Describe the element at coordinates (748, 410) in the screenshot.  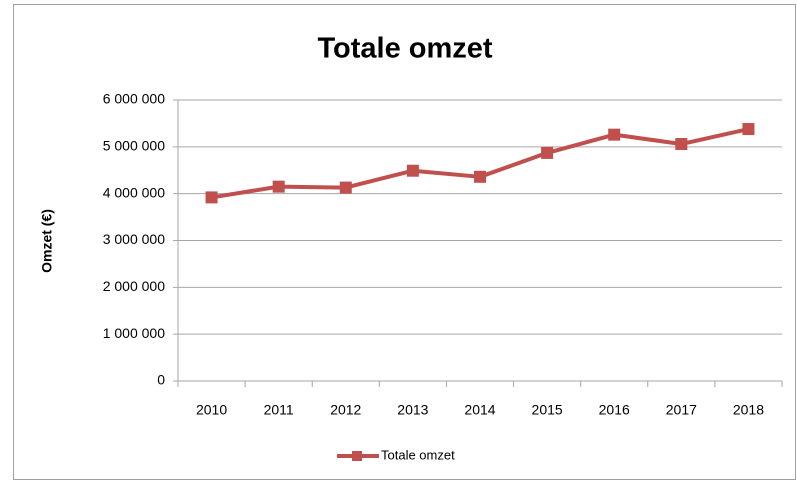
I see `x-tick-label: 2018` at that location.